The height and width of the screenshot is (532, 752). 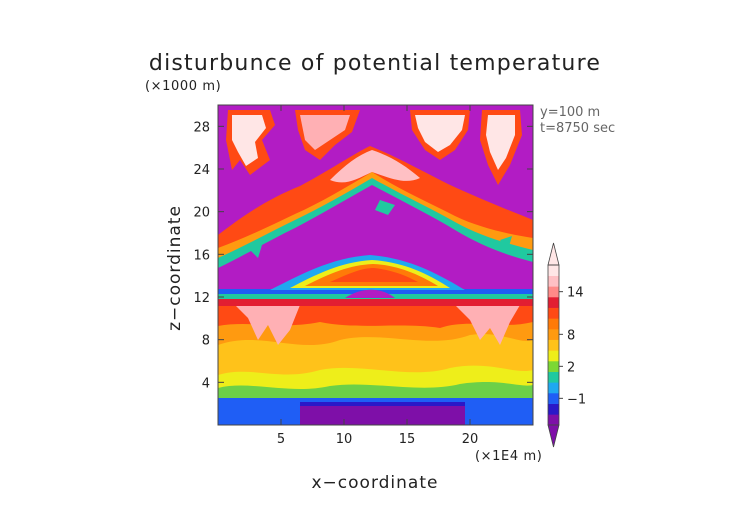 I want to click on x-tick-label: 15, so click(x=407, y=439).